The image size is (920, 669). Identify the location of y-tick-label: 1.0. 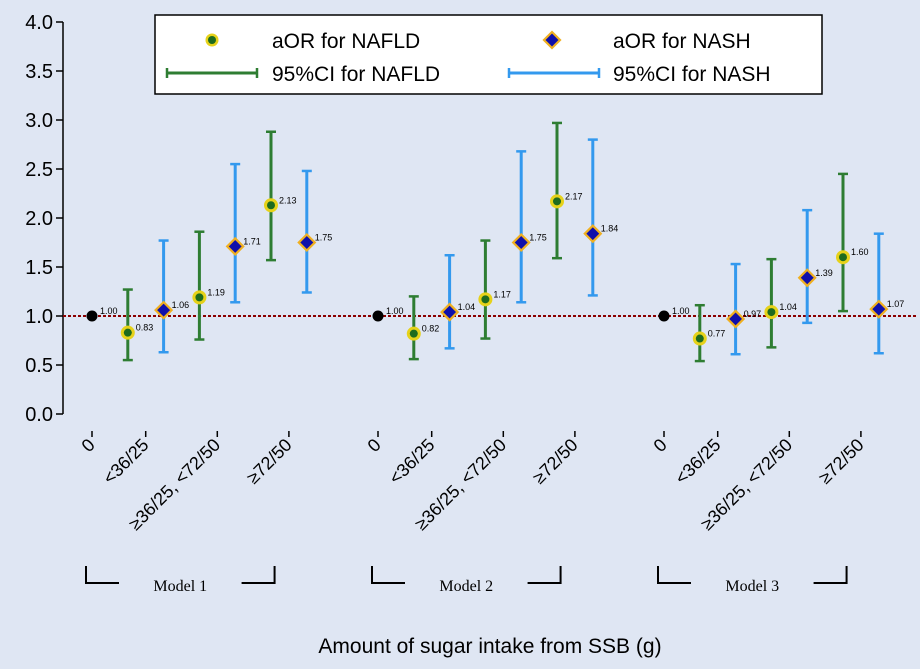
(39, 317).